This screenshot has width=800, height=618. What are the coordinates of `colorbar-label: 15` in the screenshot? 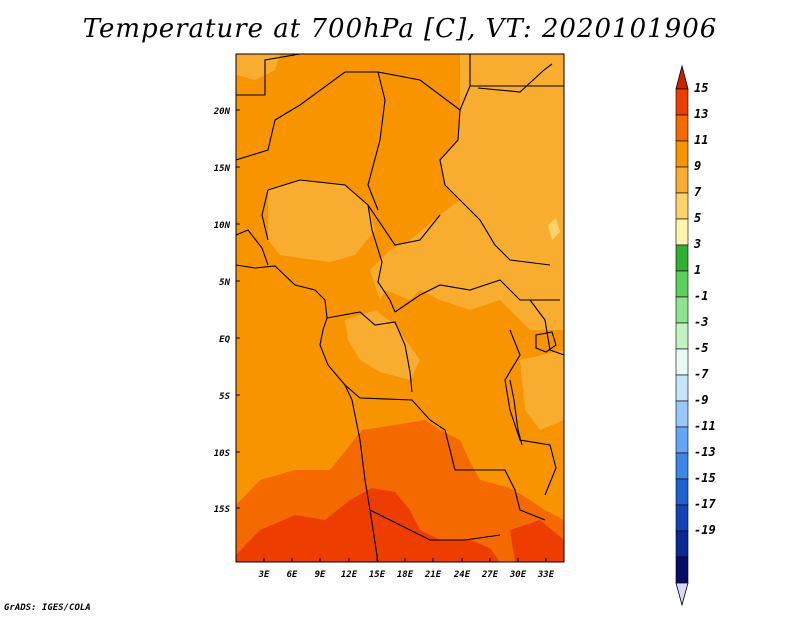 It's located at (701, 88).